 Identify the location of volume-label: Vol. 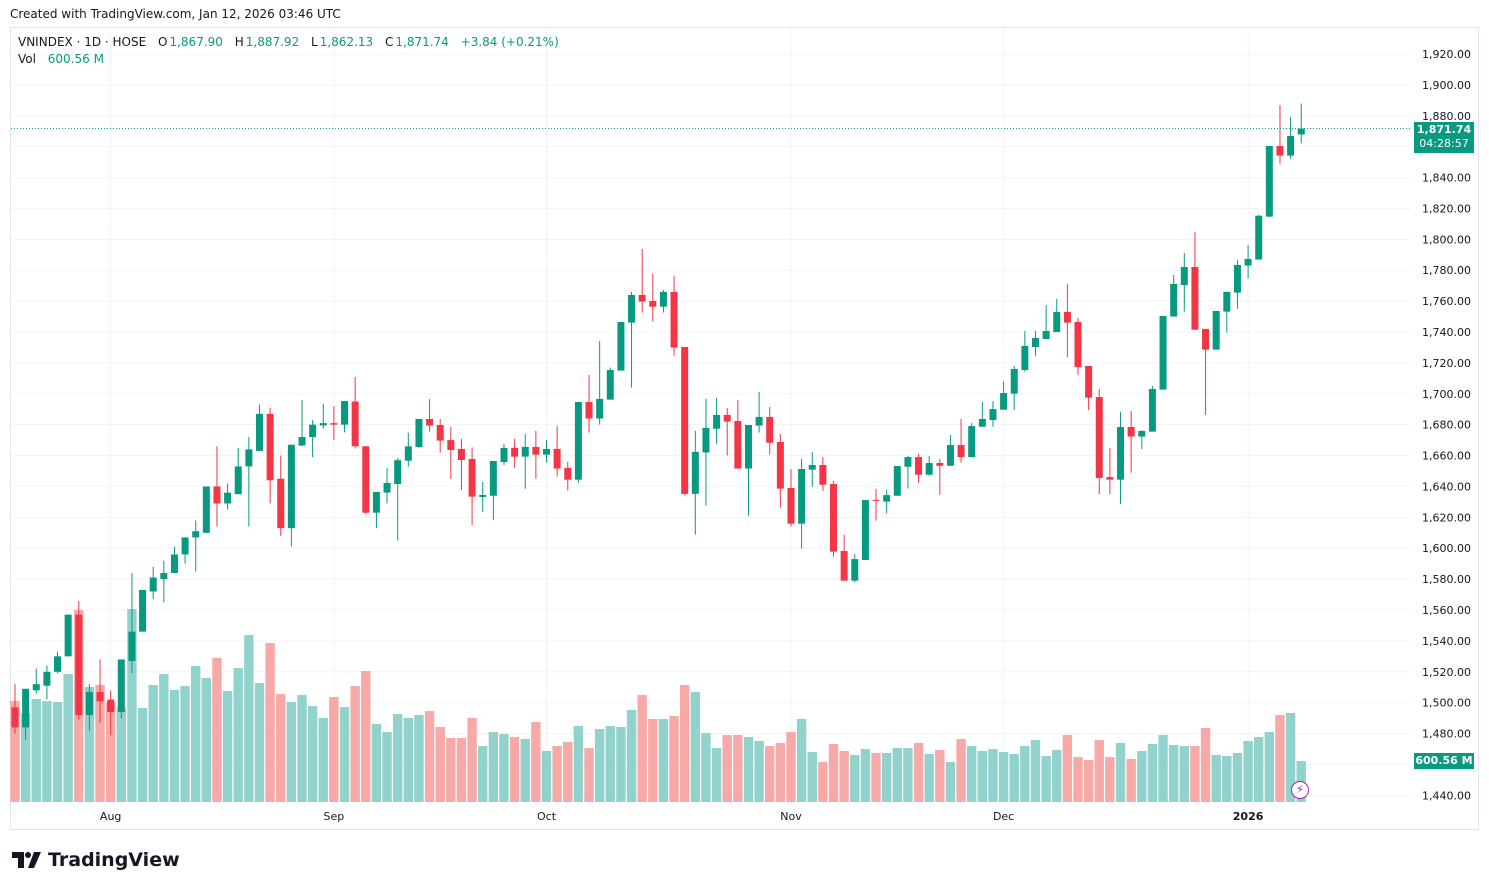
(27, 59).